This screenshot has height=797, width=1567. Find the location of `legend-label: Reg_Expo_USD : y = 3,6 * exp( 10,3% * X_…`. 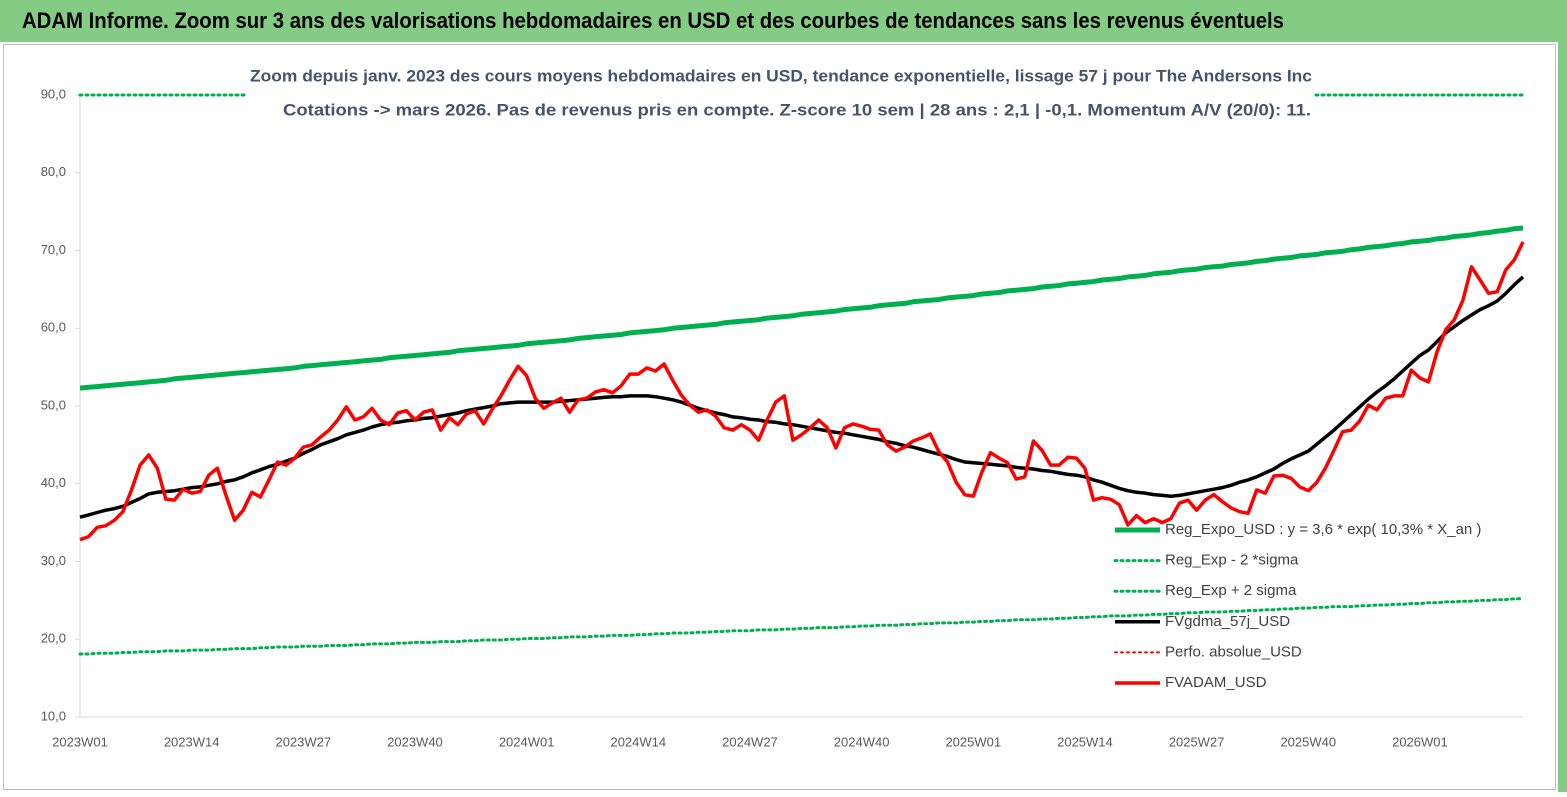

legend-label: Reg_Expo_USD : y = 3,6 * exp( 10,3% * X_… is located at coordinates (1323, 529).